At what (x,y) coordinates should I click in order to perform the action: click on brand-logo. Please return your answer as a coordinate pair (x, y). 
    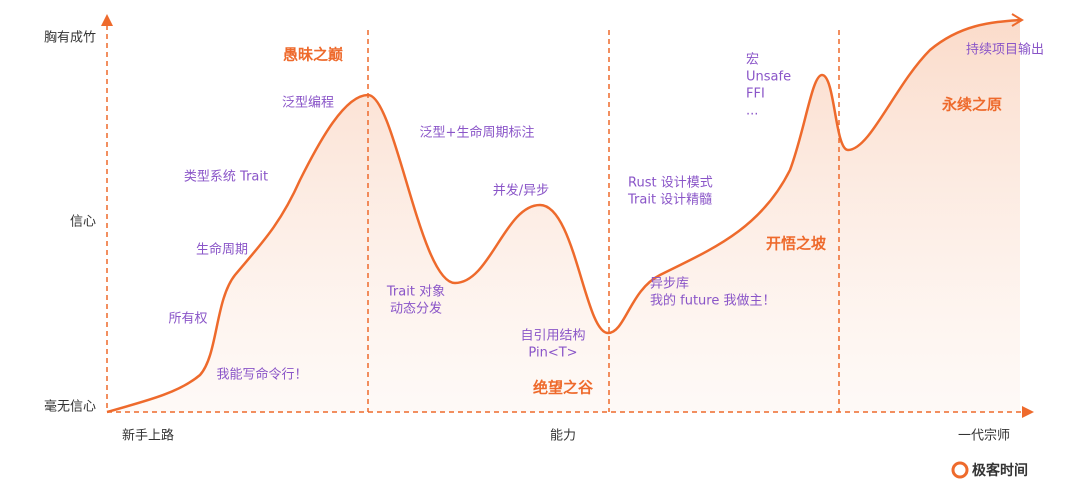
    Looking at the image, I should click on (960, 470).